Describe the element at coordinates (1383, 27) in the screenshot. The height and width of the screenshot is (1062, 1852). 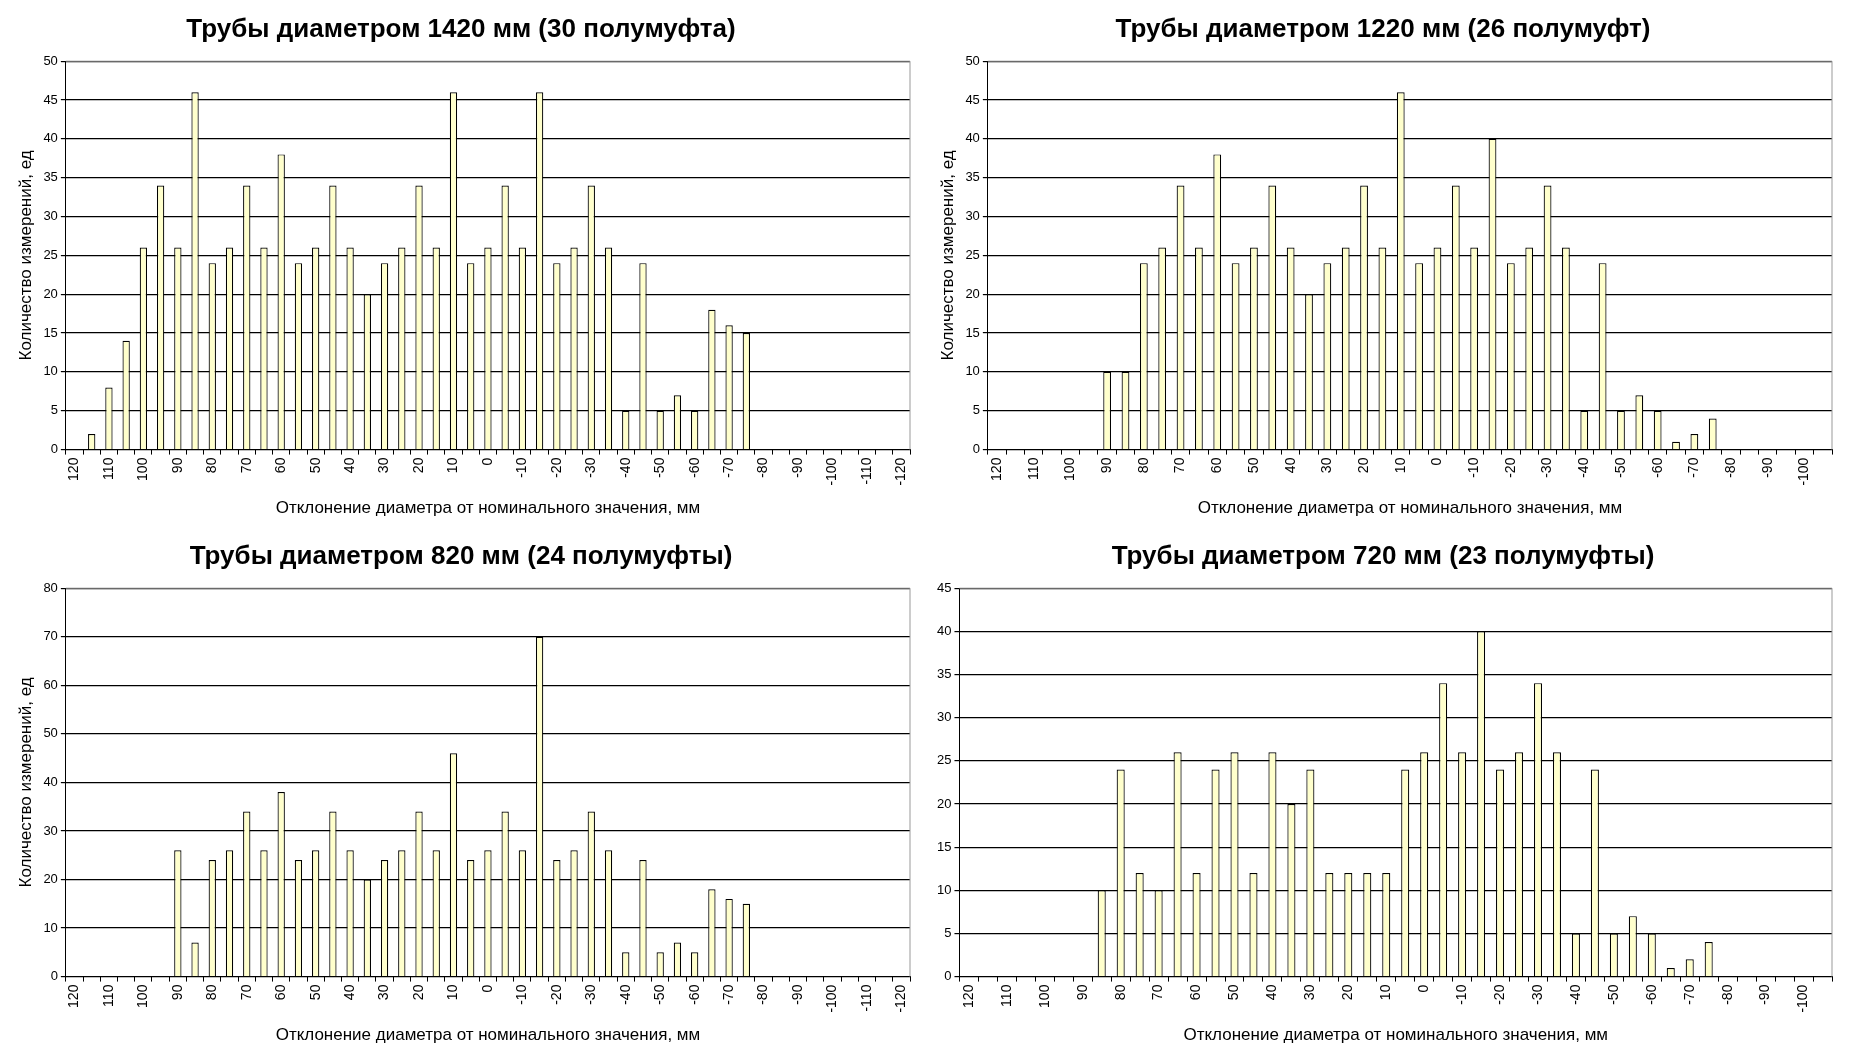
I see `chart-title: Трубы диаметром 1220 мм (26 полумуфт)` at that location.